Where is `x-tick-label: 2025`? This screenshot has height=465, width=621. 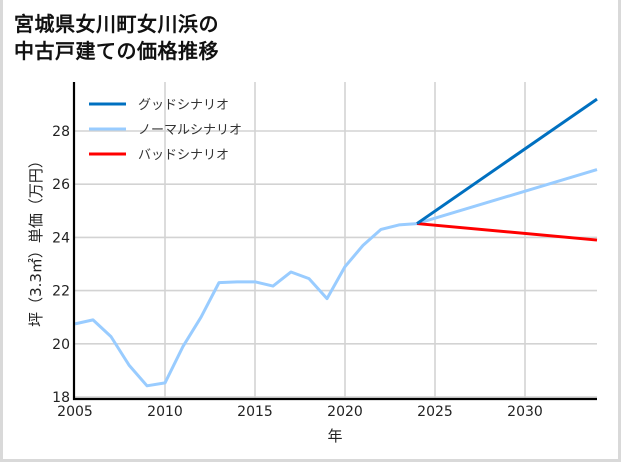
x-tick-label: 2025 is located at coordinates (435, 412).